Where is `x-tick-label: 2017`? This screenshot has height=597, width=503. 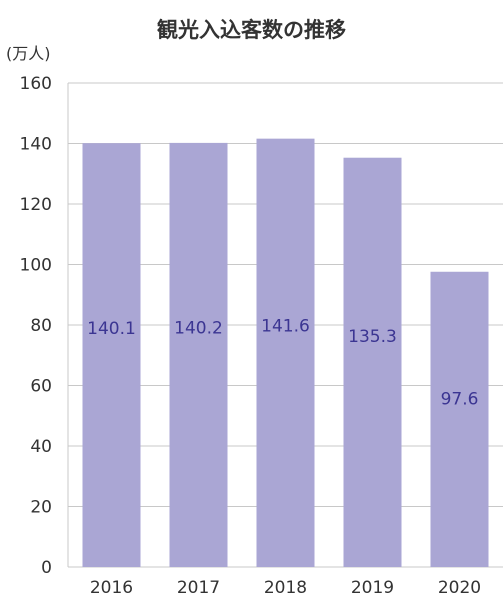 x-tick-label: 2017 is located at coordinates (198, 587).